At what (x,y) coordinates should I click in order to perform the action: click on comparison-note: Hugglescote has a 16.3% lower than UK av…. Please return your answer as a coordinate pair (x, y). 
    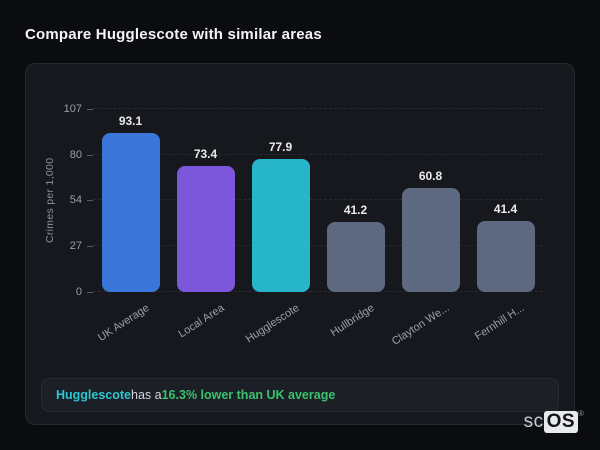
    Looking at the image, I should click on (300, 395).